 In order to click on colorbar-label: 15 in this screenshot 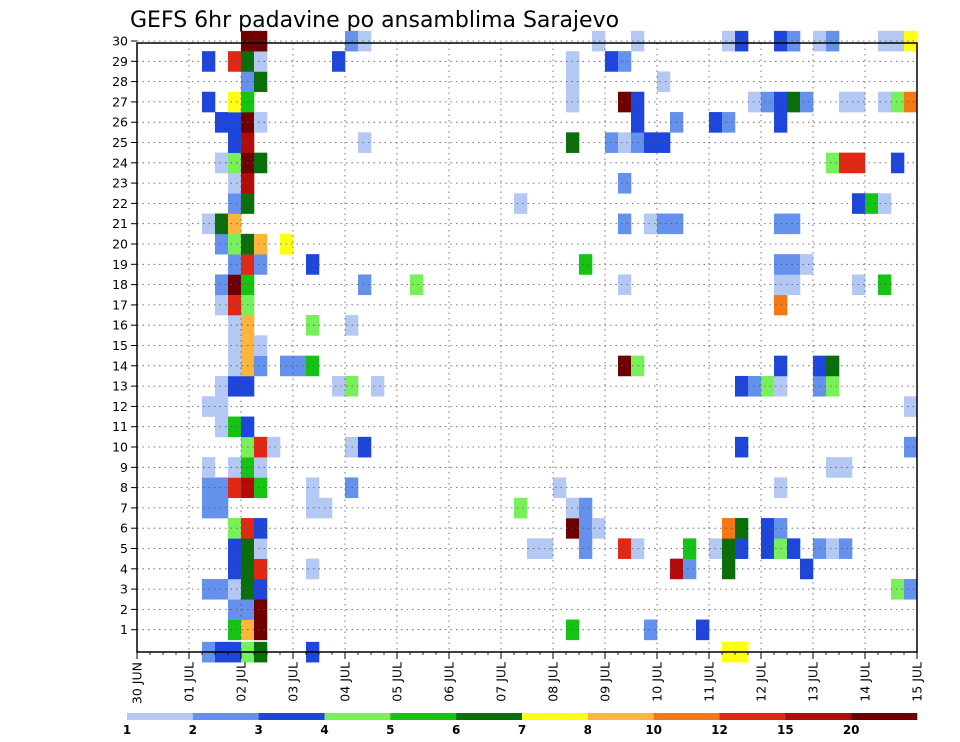, I will do `click(785, 730)`.